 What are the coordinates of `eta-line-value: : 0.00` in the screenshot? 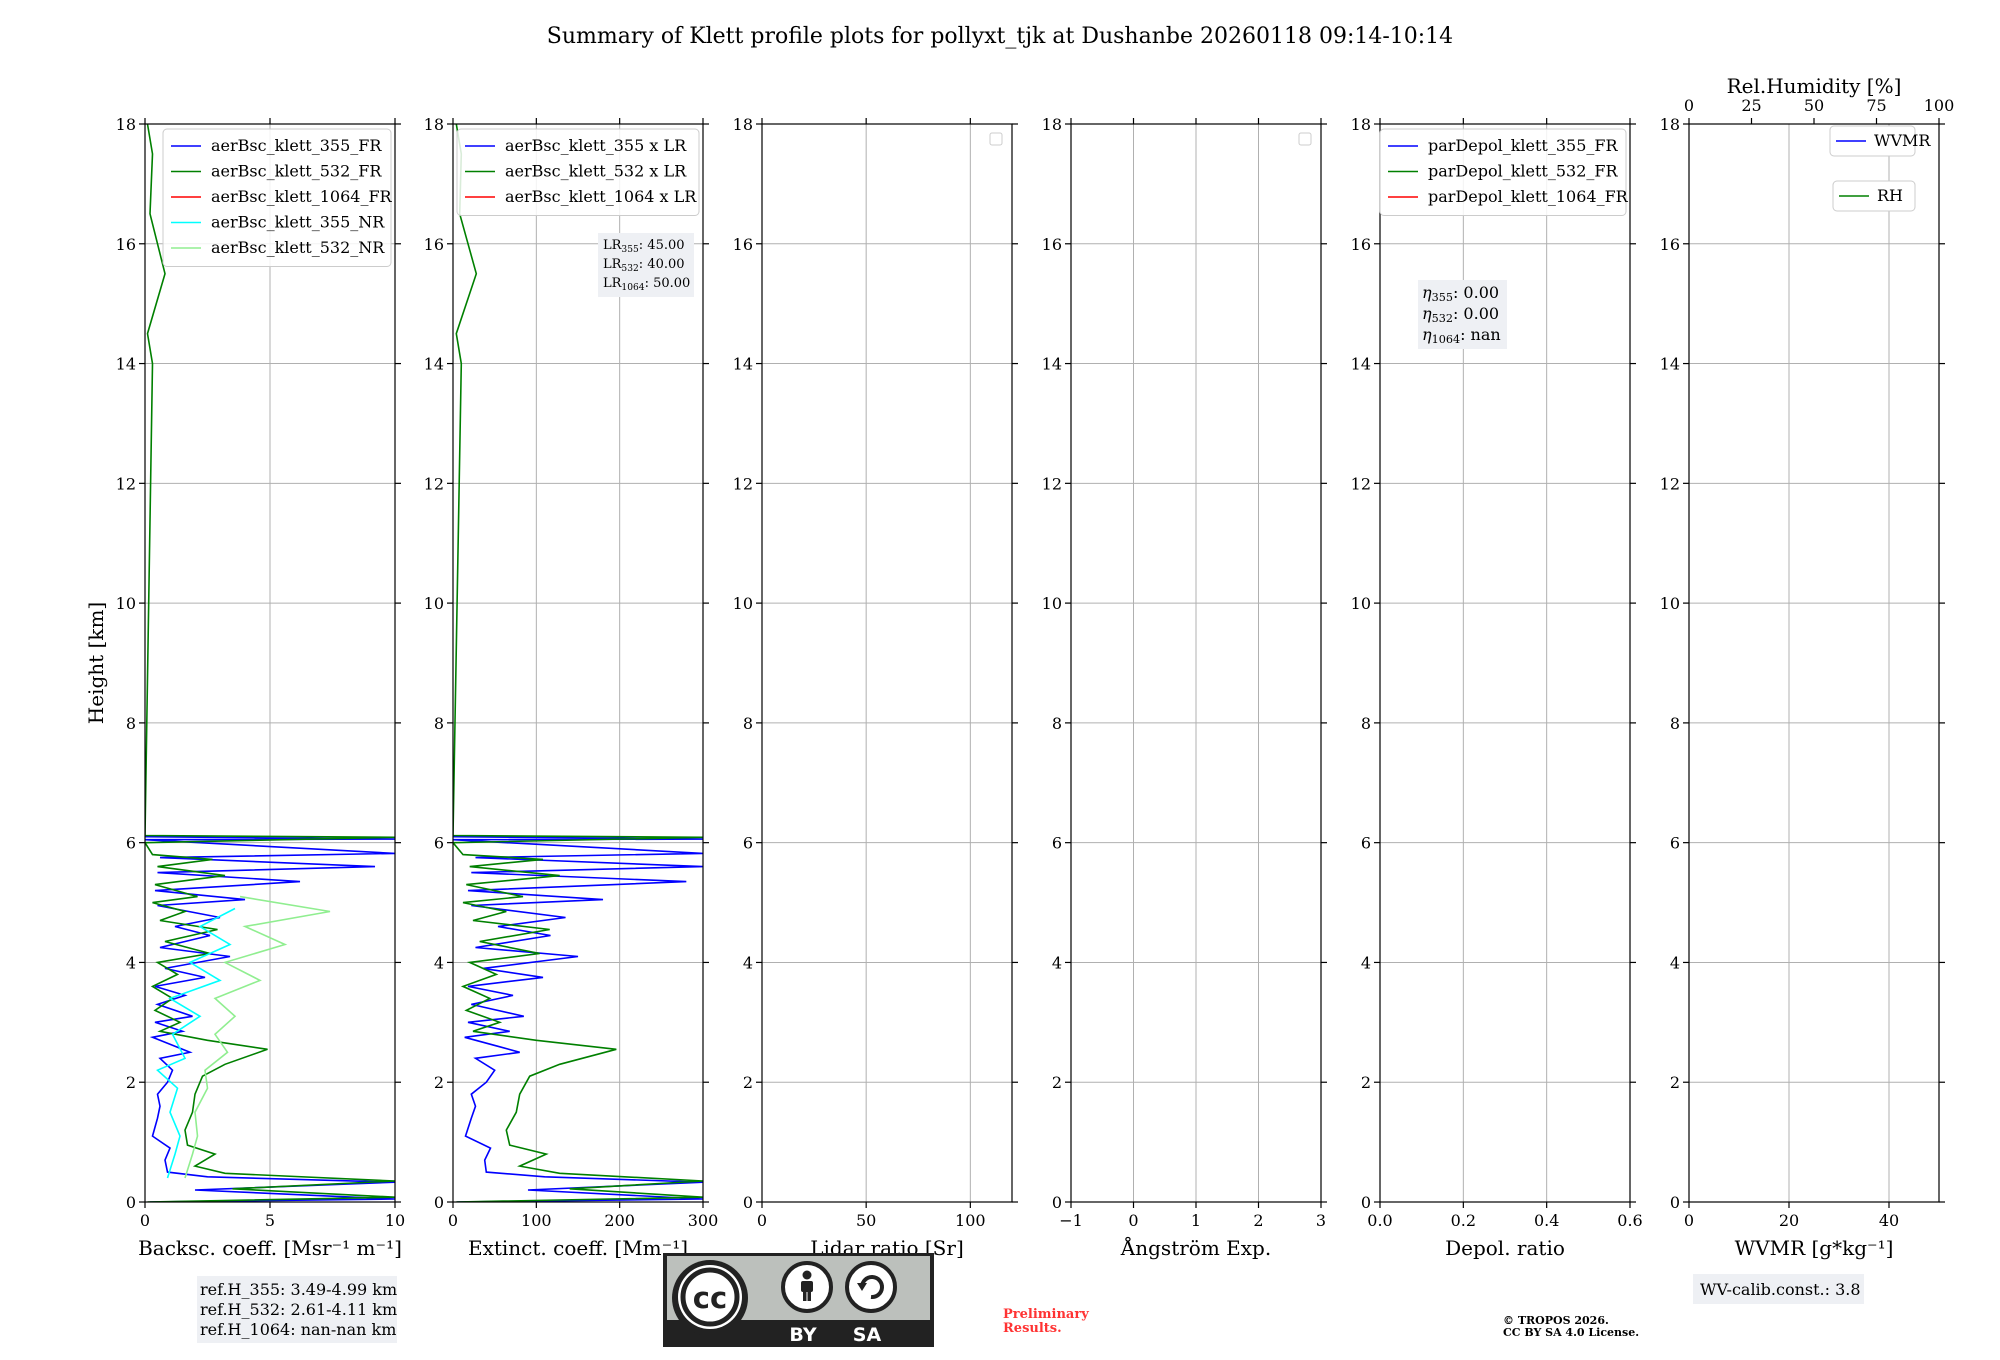 It's located at (1476, 292).